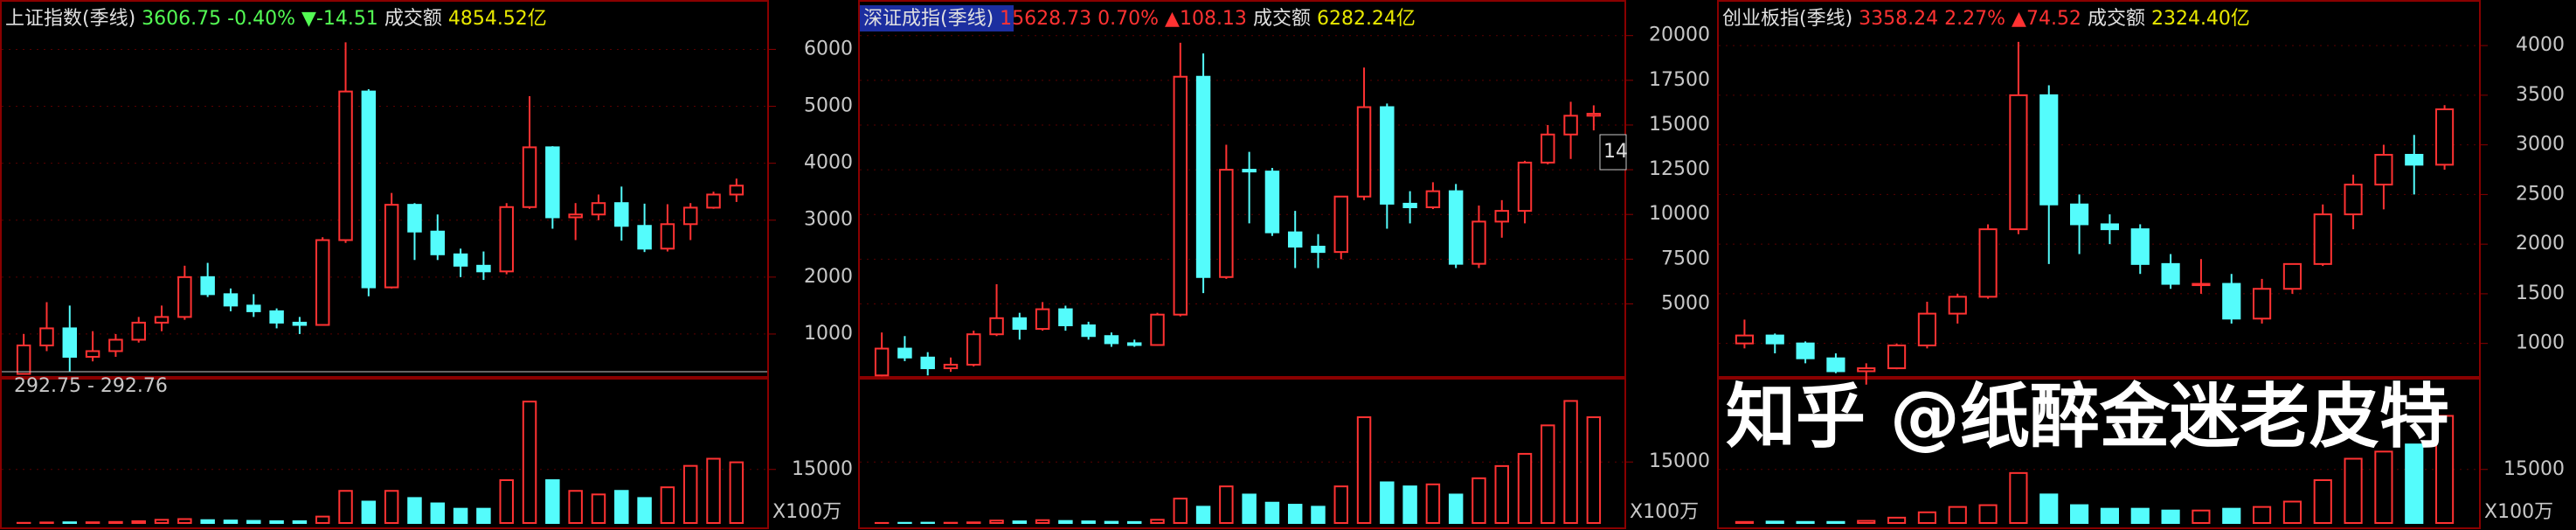  What do you see at coordinates (828, 48) in the screenshot?
I see `y-tick-label: 6000` at bounding box center [828, 48].